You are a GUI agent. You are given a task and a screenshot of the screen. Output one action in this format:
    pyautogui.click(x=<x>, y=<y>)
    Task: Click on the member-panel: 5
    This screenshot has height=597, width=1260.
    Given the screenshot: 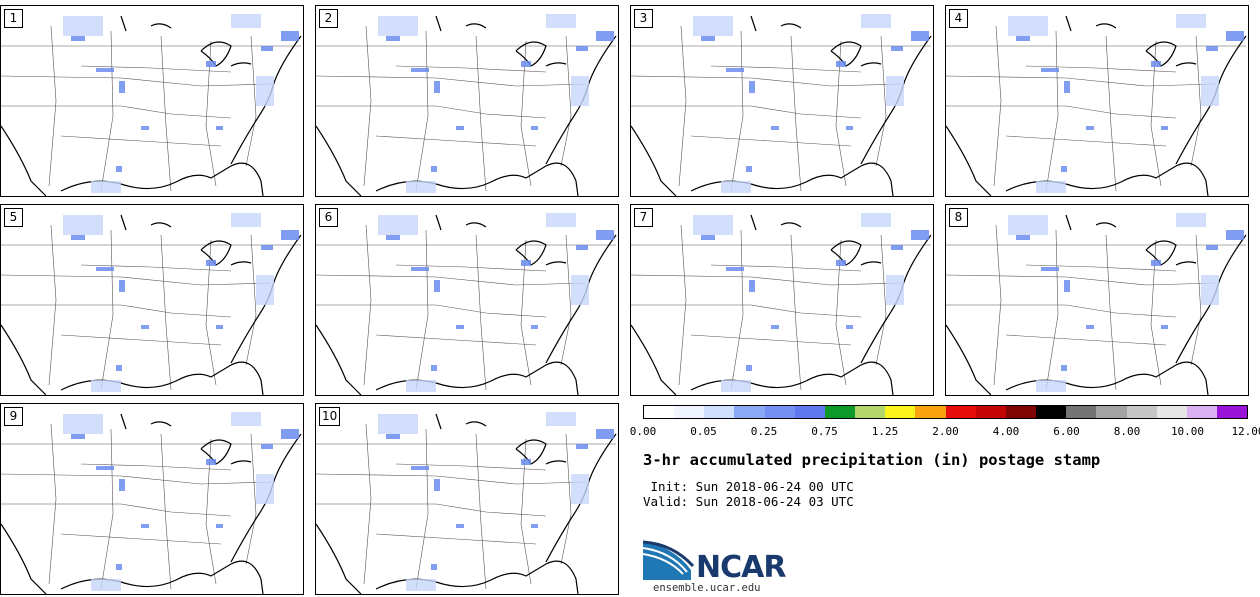 What is the action you would take?
    pyautogui.click(x=152, y=300)
    